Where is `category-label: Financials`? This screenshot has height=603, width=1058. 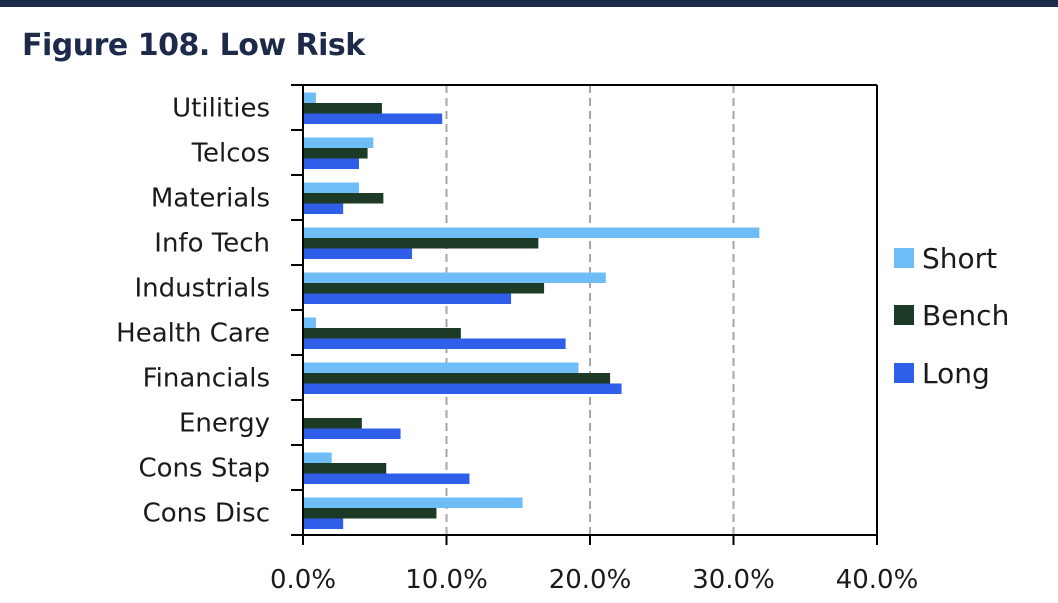 category-label: Financials is located at coordinates (206, 379).